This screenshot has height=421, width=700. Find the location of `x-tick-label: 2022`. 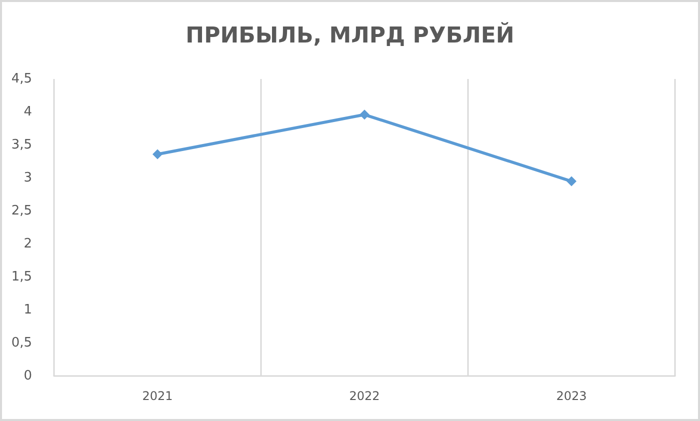

x-tick-label: 2022 is located at coordinates (364, 396).